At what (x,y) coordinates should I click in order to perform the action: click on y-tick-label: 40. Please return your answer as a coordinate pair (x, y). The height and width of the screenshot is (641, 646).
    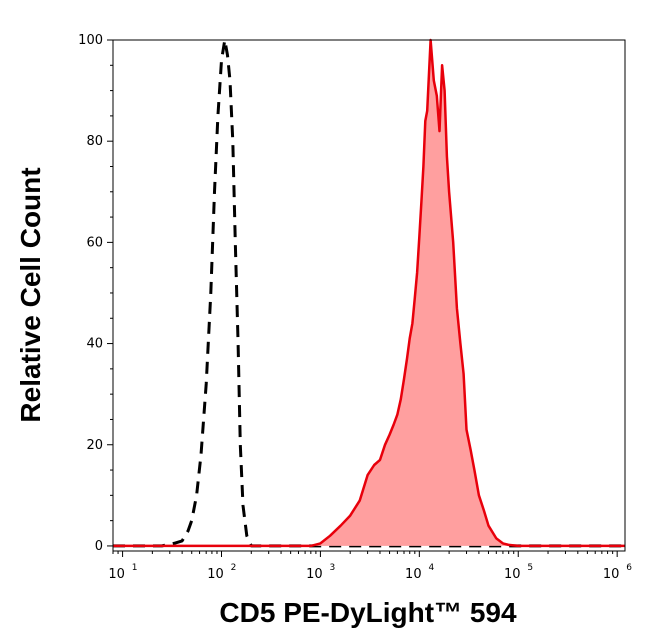
    Looking at the image, I should click on (94, 344).